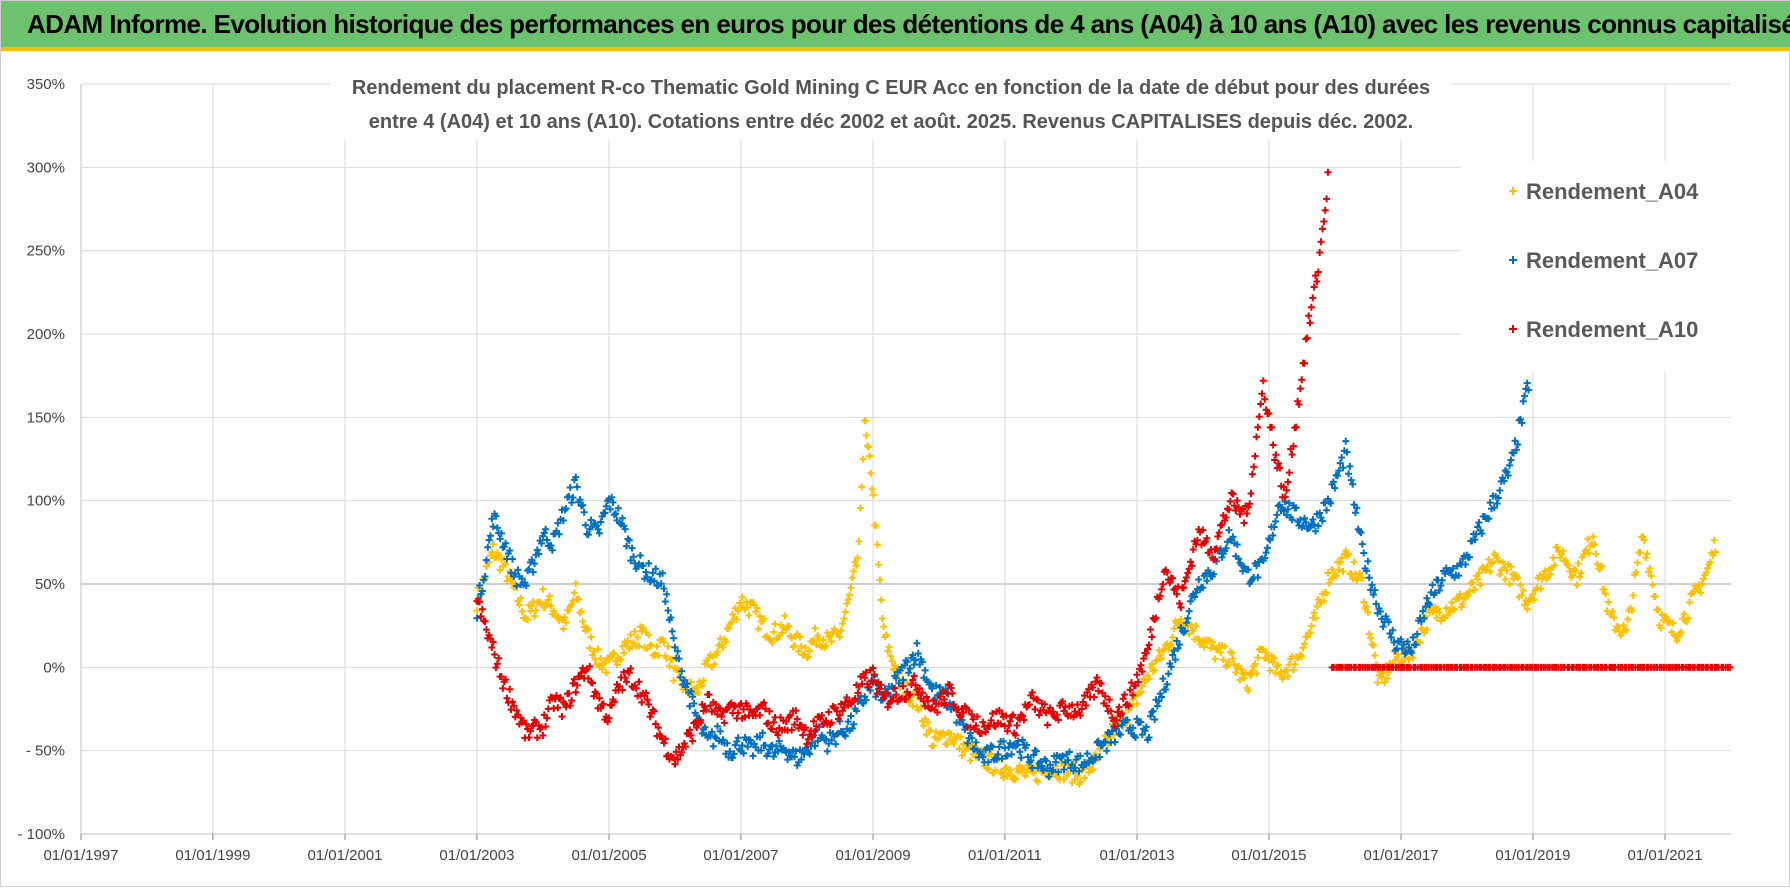  Describe the element at coordinates (1513, 191) in the screenshot. I see `legend-marker` at that location.